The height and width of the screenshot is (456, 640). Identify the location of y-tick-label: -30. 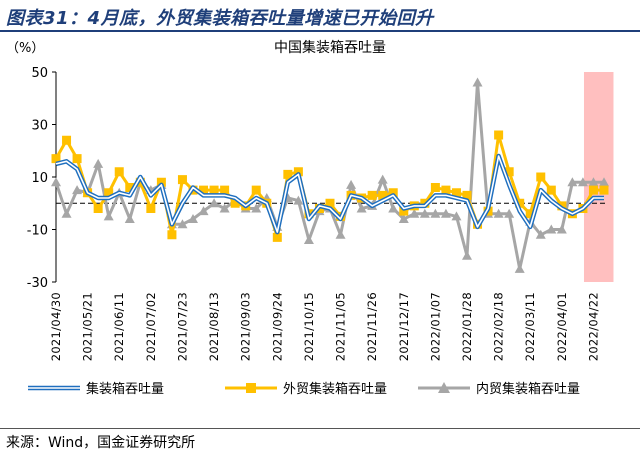
(37, 283).